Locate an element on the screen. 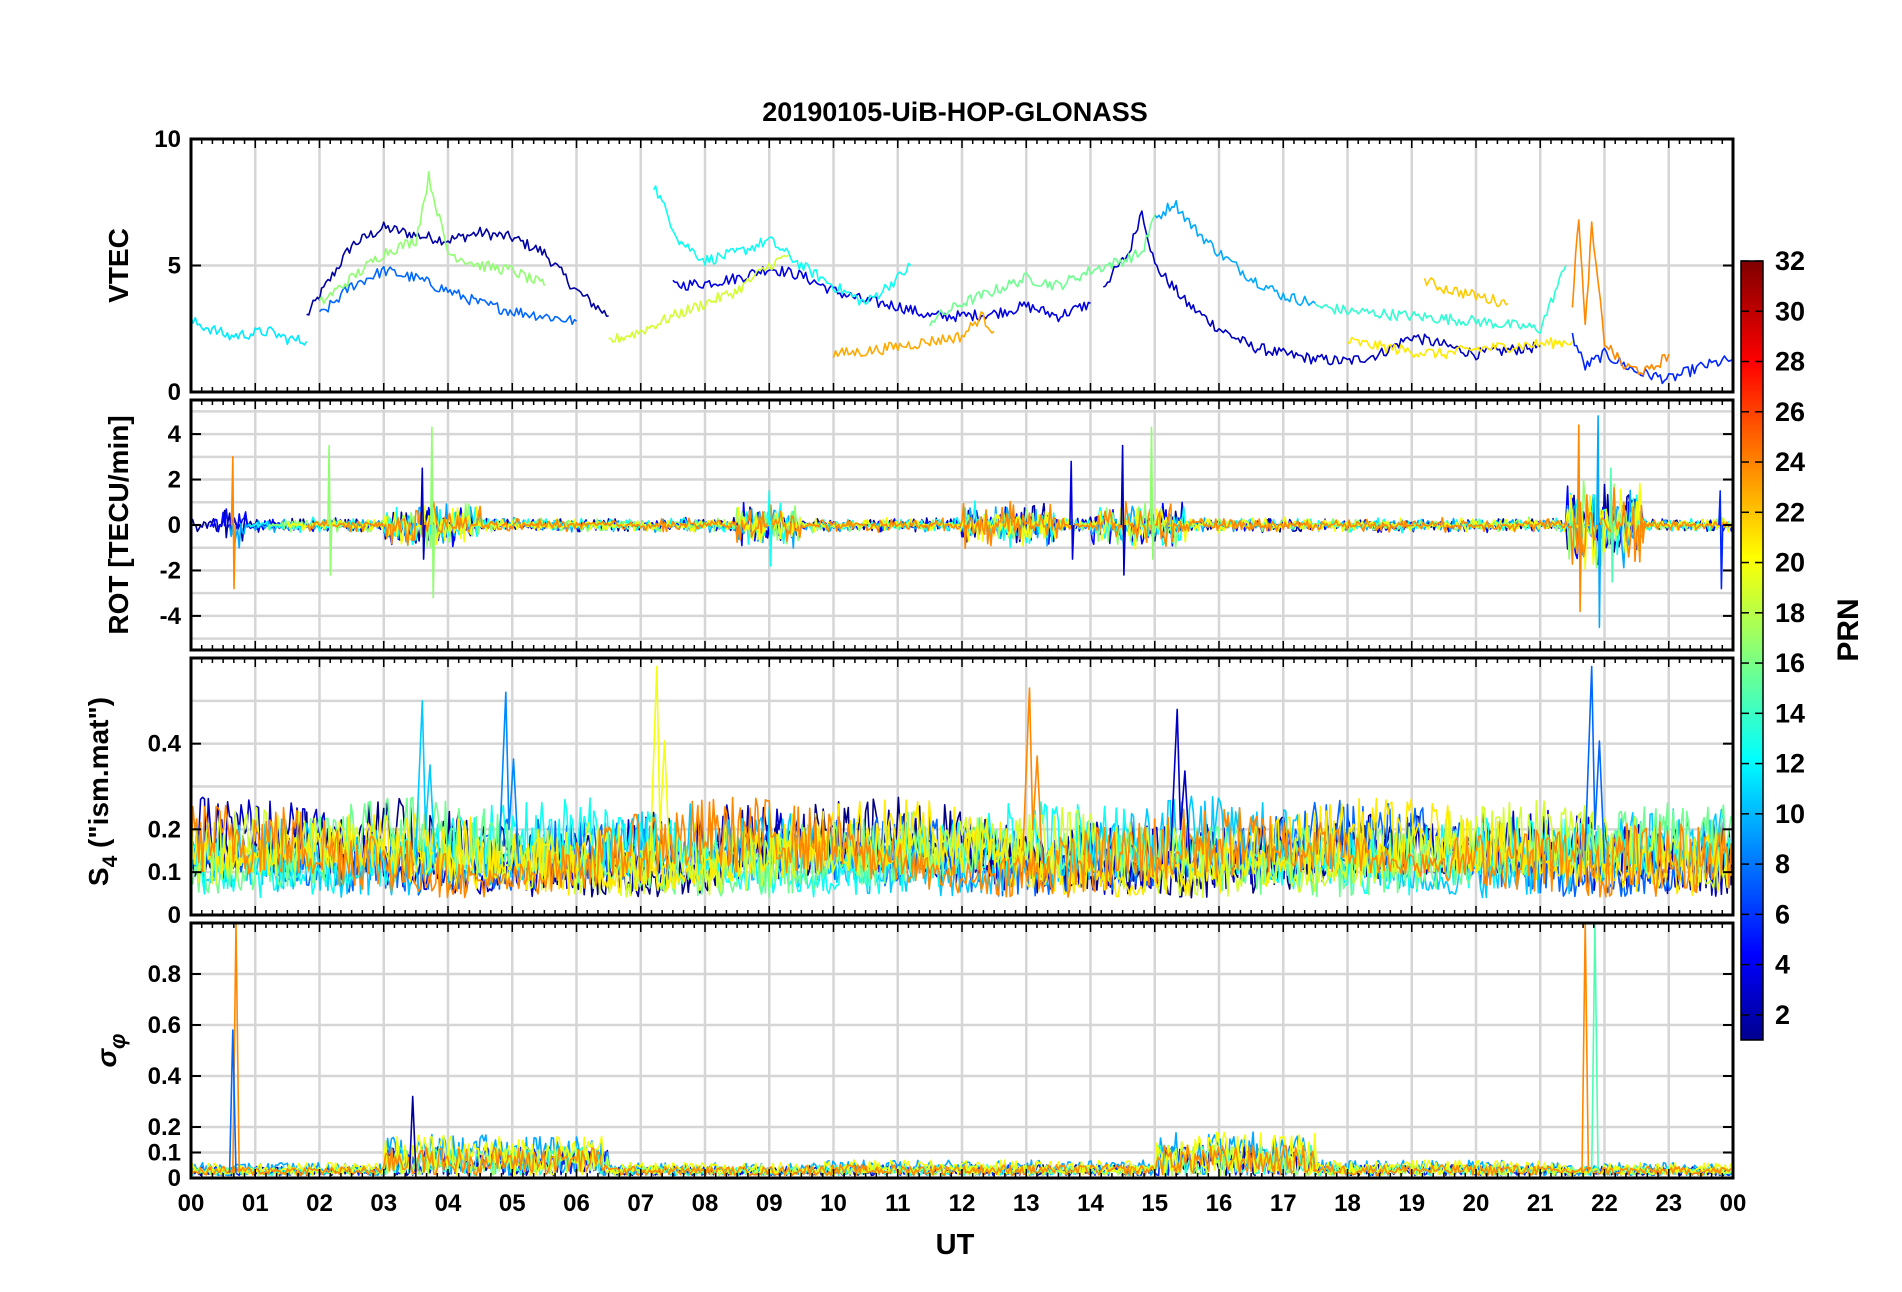 The image size is (1902, 1292). colorbar is located at coordinates (1752, 650).